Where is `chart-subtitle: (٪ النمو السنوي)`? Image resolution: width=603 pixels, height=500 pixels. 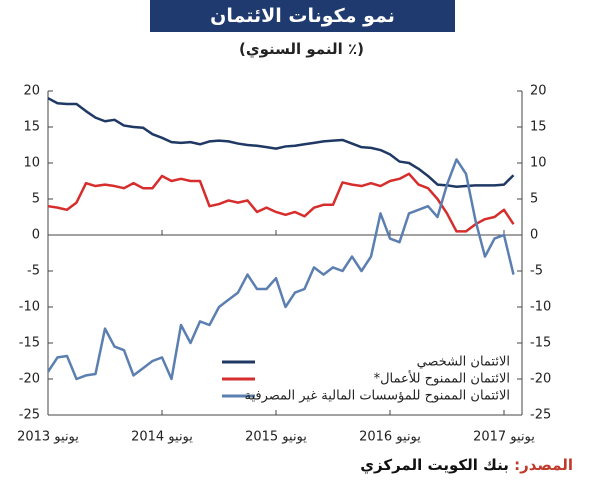 chart-subtitle: (٪ النمو السنوي) is located at coordinates (301, 49).